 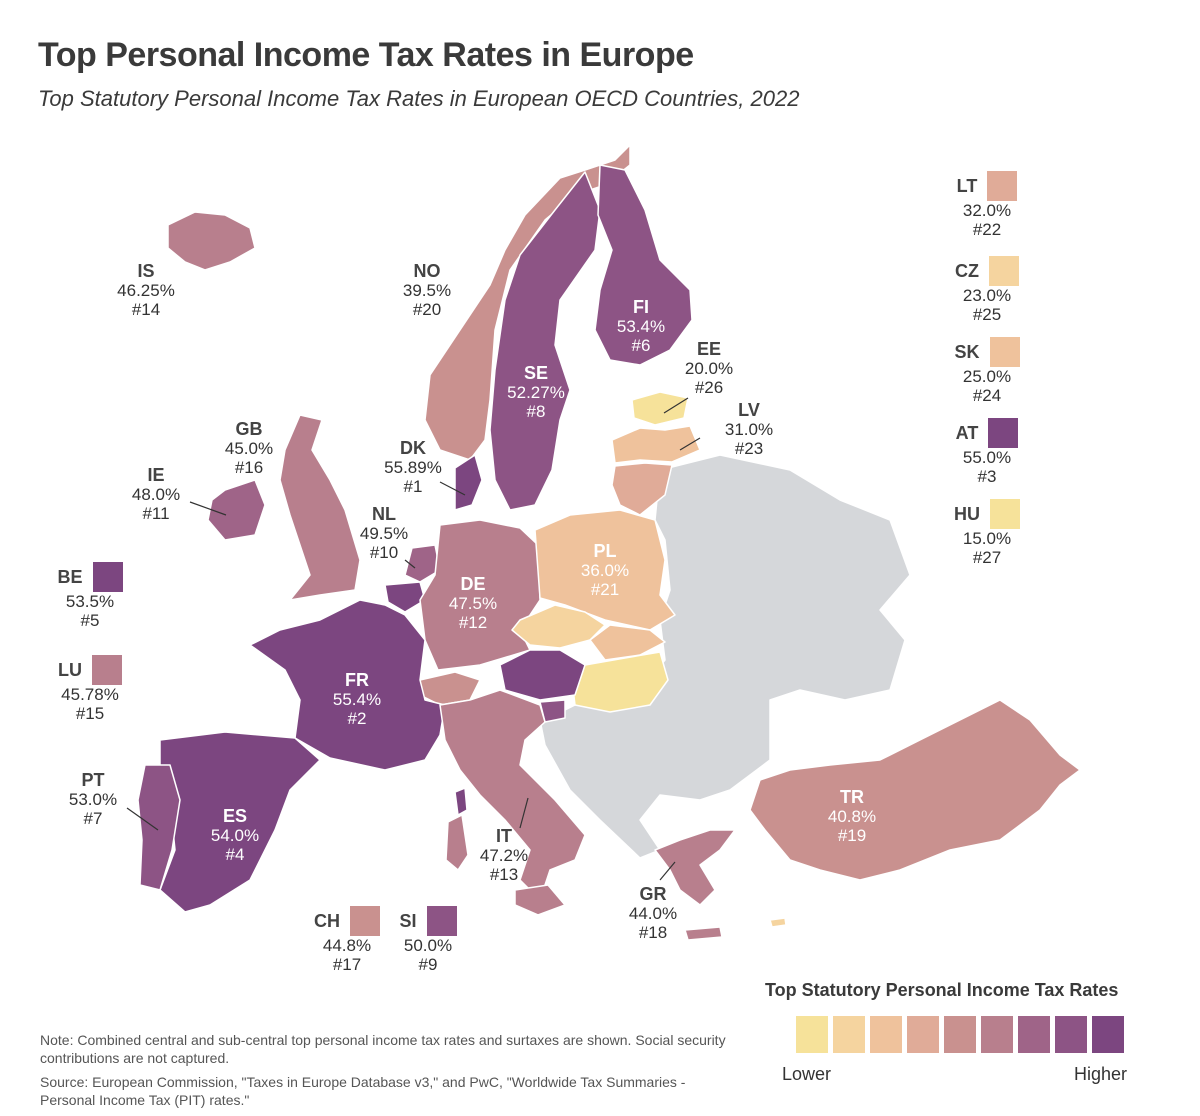 What do you see at coordinates (347, 964) in the screenshot?
I see `side-ch-rank: #17` at bounding box center [347, 964].